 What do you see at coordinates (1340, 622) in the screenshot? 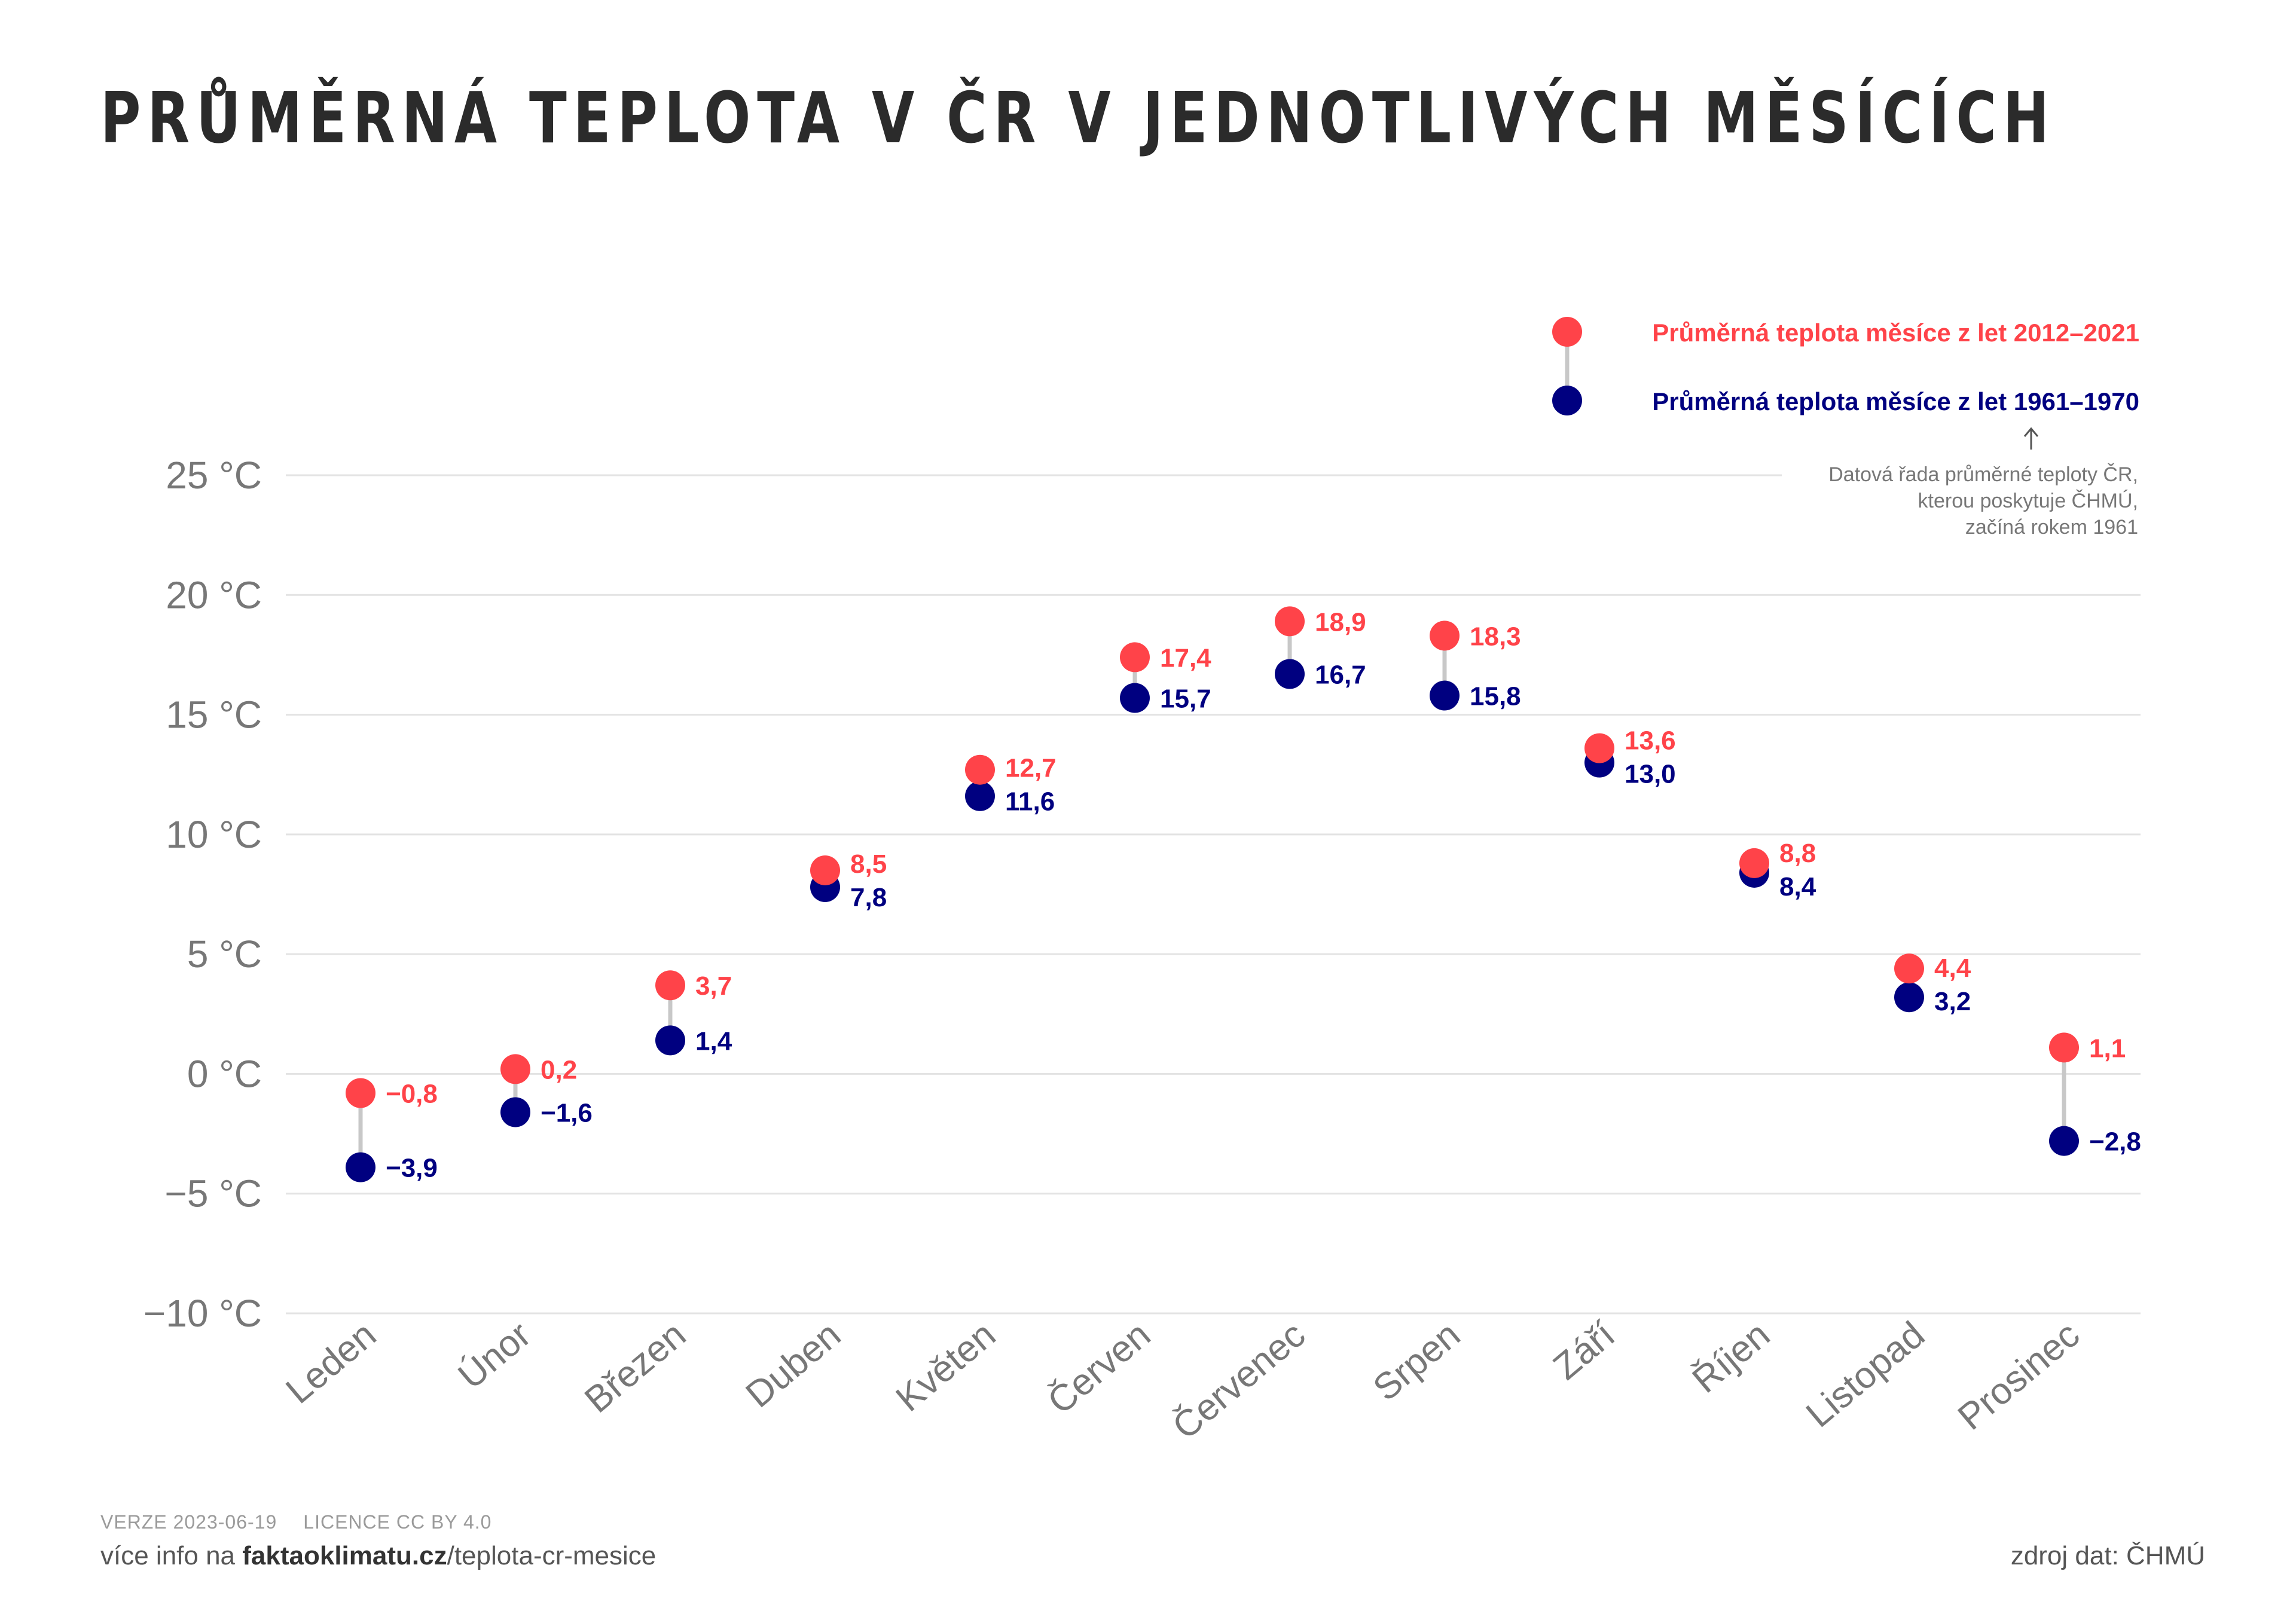
I see `recent-value-label: 18,9` at bounding box center [1340, 622].